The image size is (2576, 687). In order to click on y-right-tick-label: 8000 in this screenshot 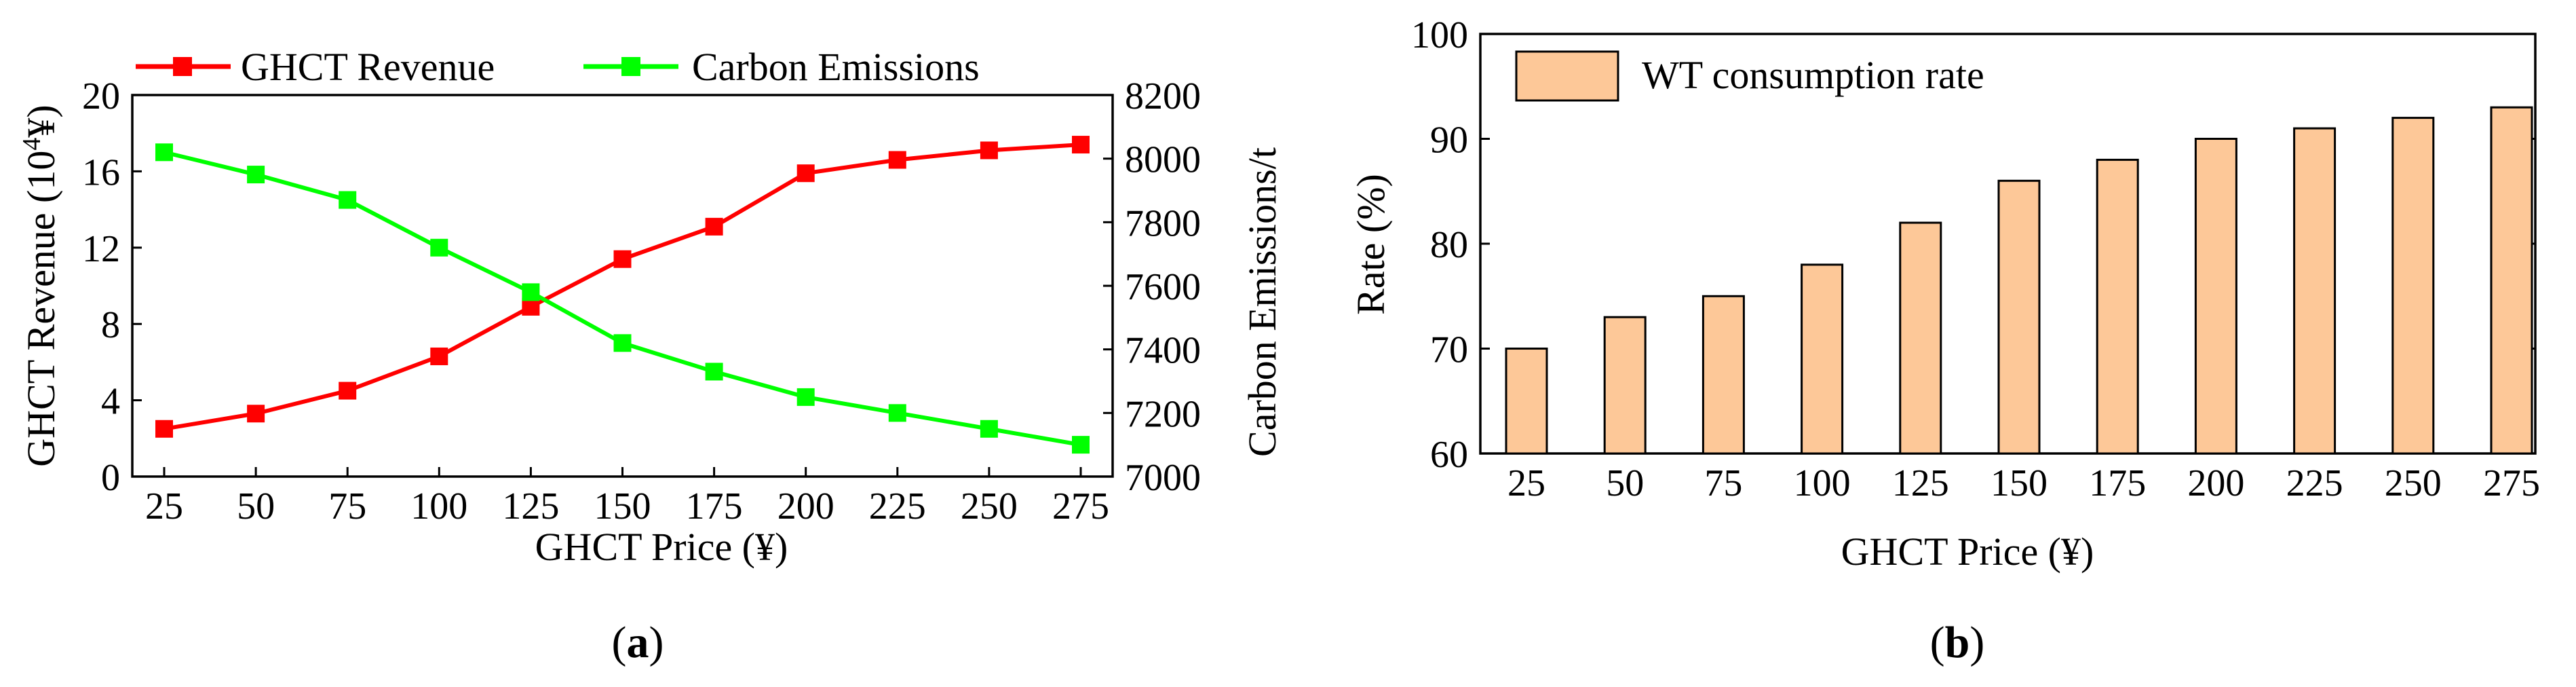, I will do `click(1163, 160)`.